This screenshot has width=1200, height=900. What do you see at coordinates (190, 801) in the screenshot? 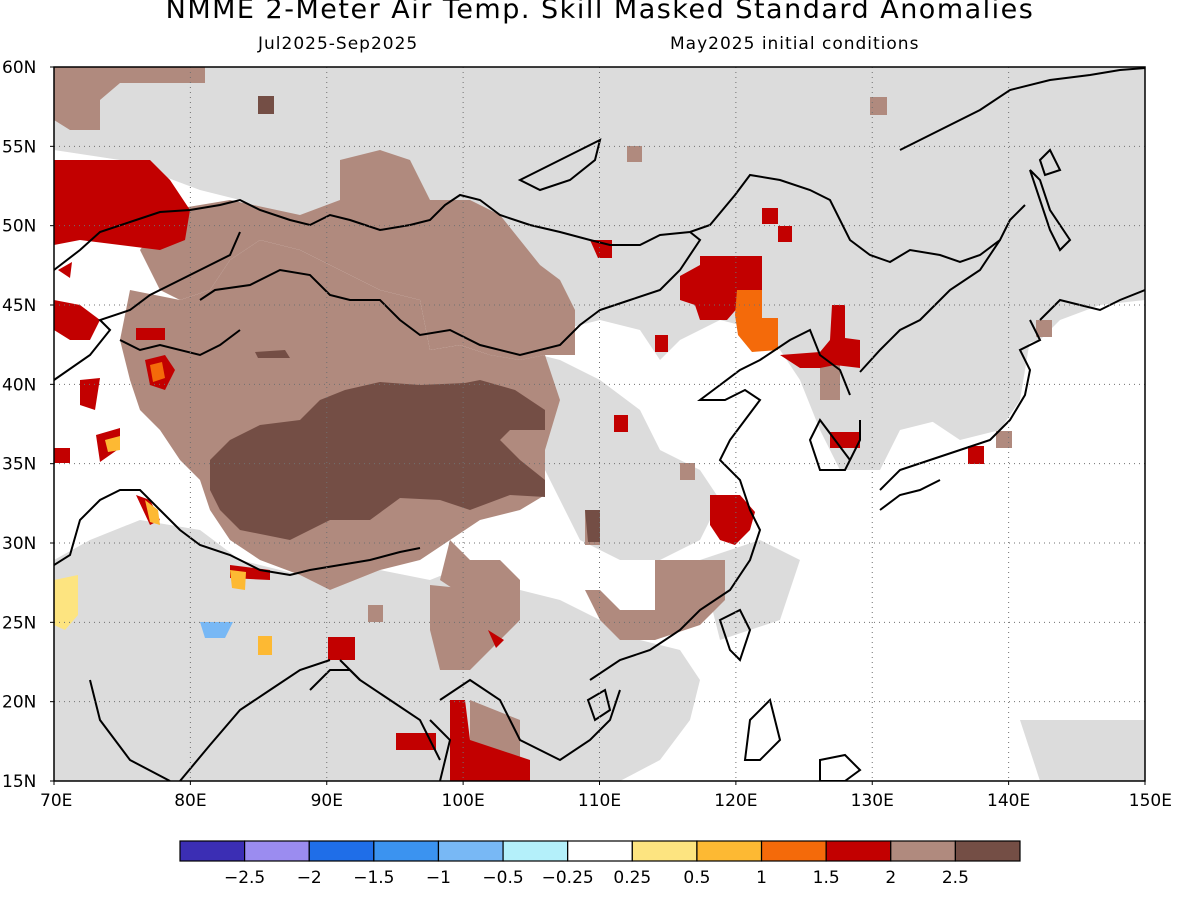
I see `longitude-tick-label: 80E` at bounding box center [190, 801].